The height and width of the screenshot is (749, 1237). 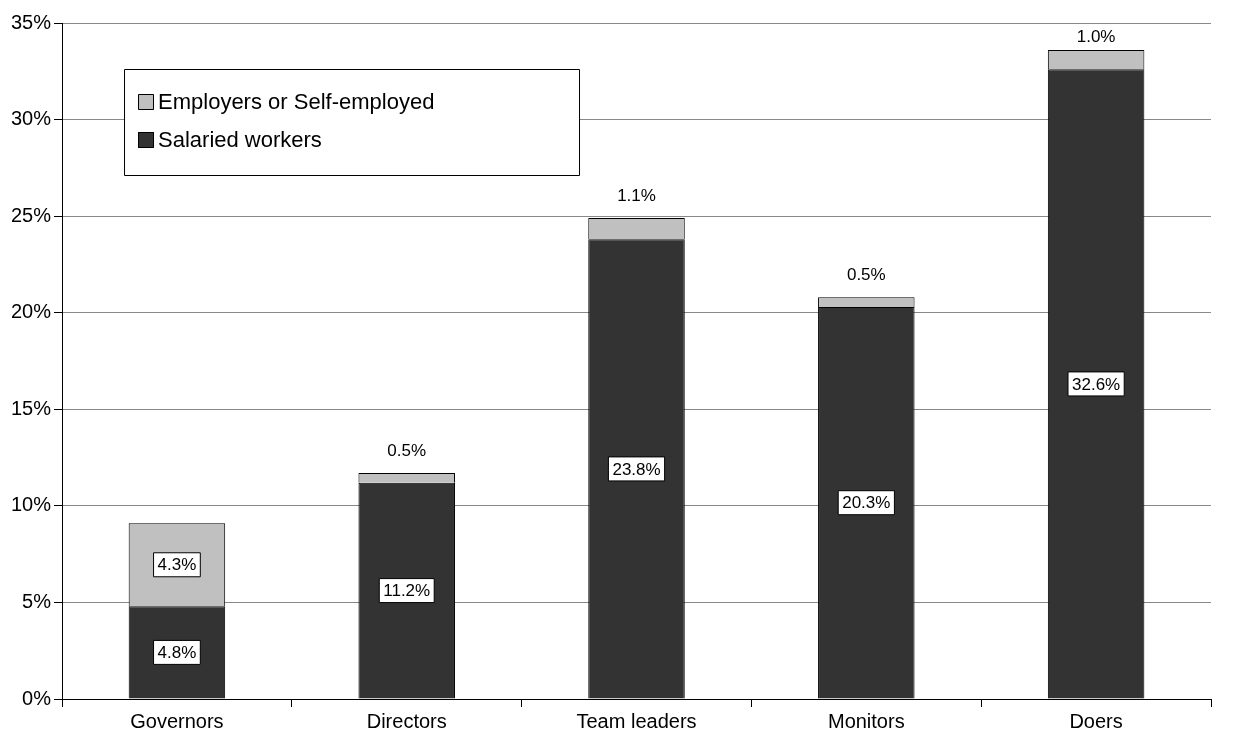 I want to click on data-label: 4.8%, so click(x=177, y=653).